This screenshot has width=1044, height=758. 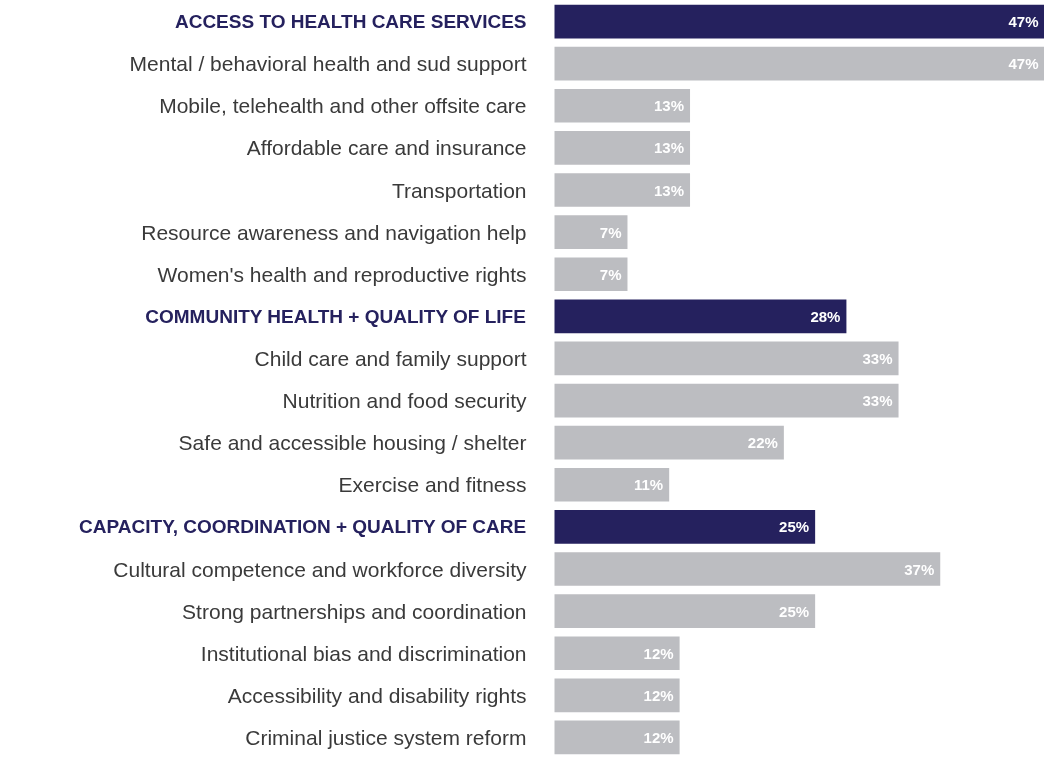 I want to click on y-tick-label: Exercise and fitness, so click(x=432, y=485).